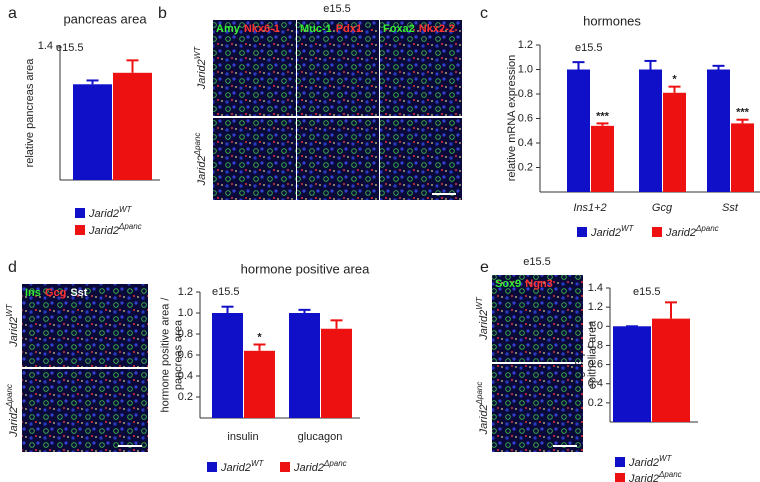 The width and height of the screenshot is (760, 482). What do you see at coordinates (262, 29) in the screenshot?
I see `stain-name: Nkx6-1` at bounding box center [262, 29].